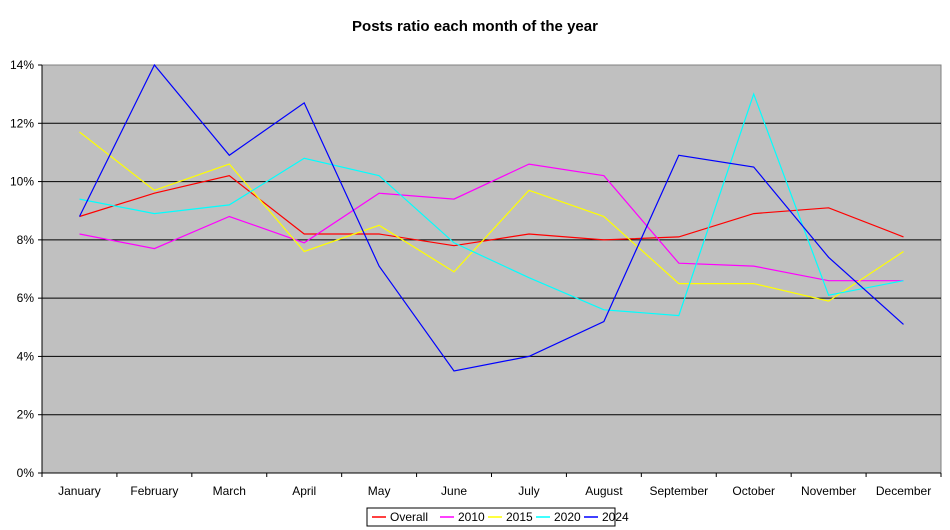 This screenshot has width=950, height=530. What do you see at coordinates (567, 517) in the screenshot?
I see `legend-label: 2020` at bounding box center [567, 517].